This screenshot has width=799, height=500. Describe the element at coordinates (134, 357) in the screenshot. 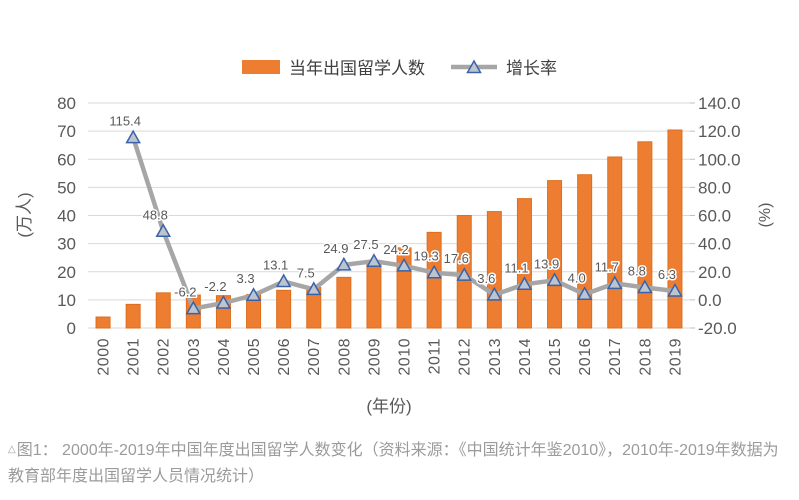

I see `x-axis-tick-label: 2001` at that location.